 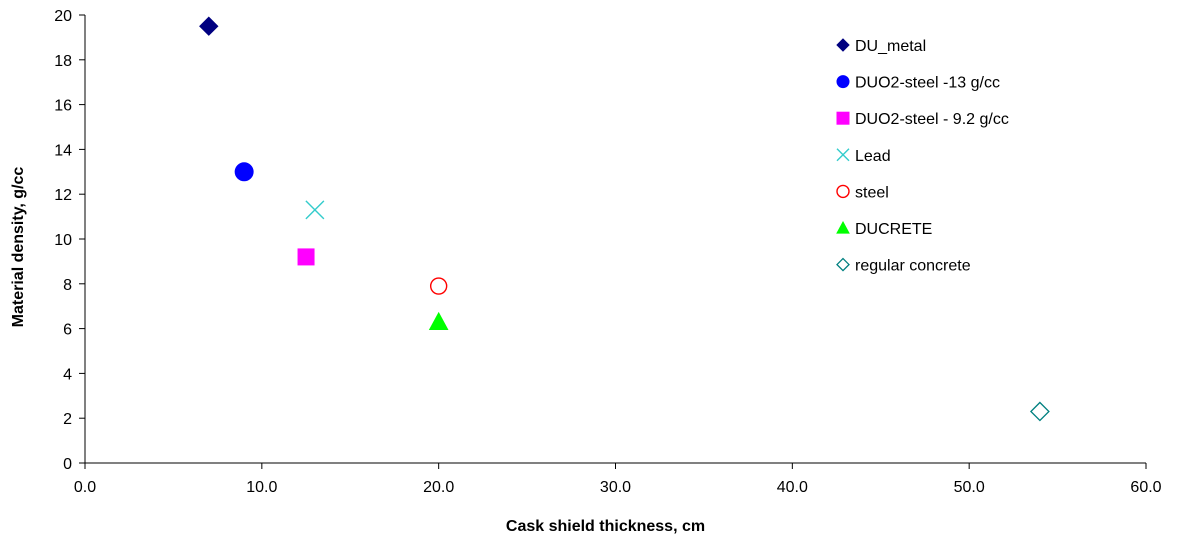 I want to click on legend-label: DU_metal, so click(x=890, y=46).